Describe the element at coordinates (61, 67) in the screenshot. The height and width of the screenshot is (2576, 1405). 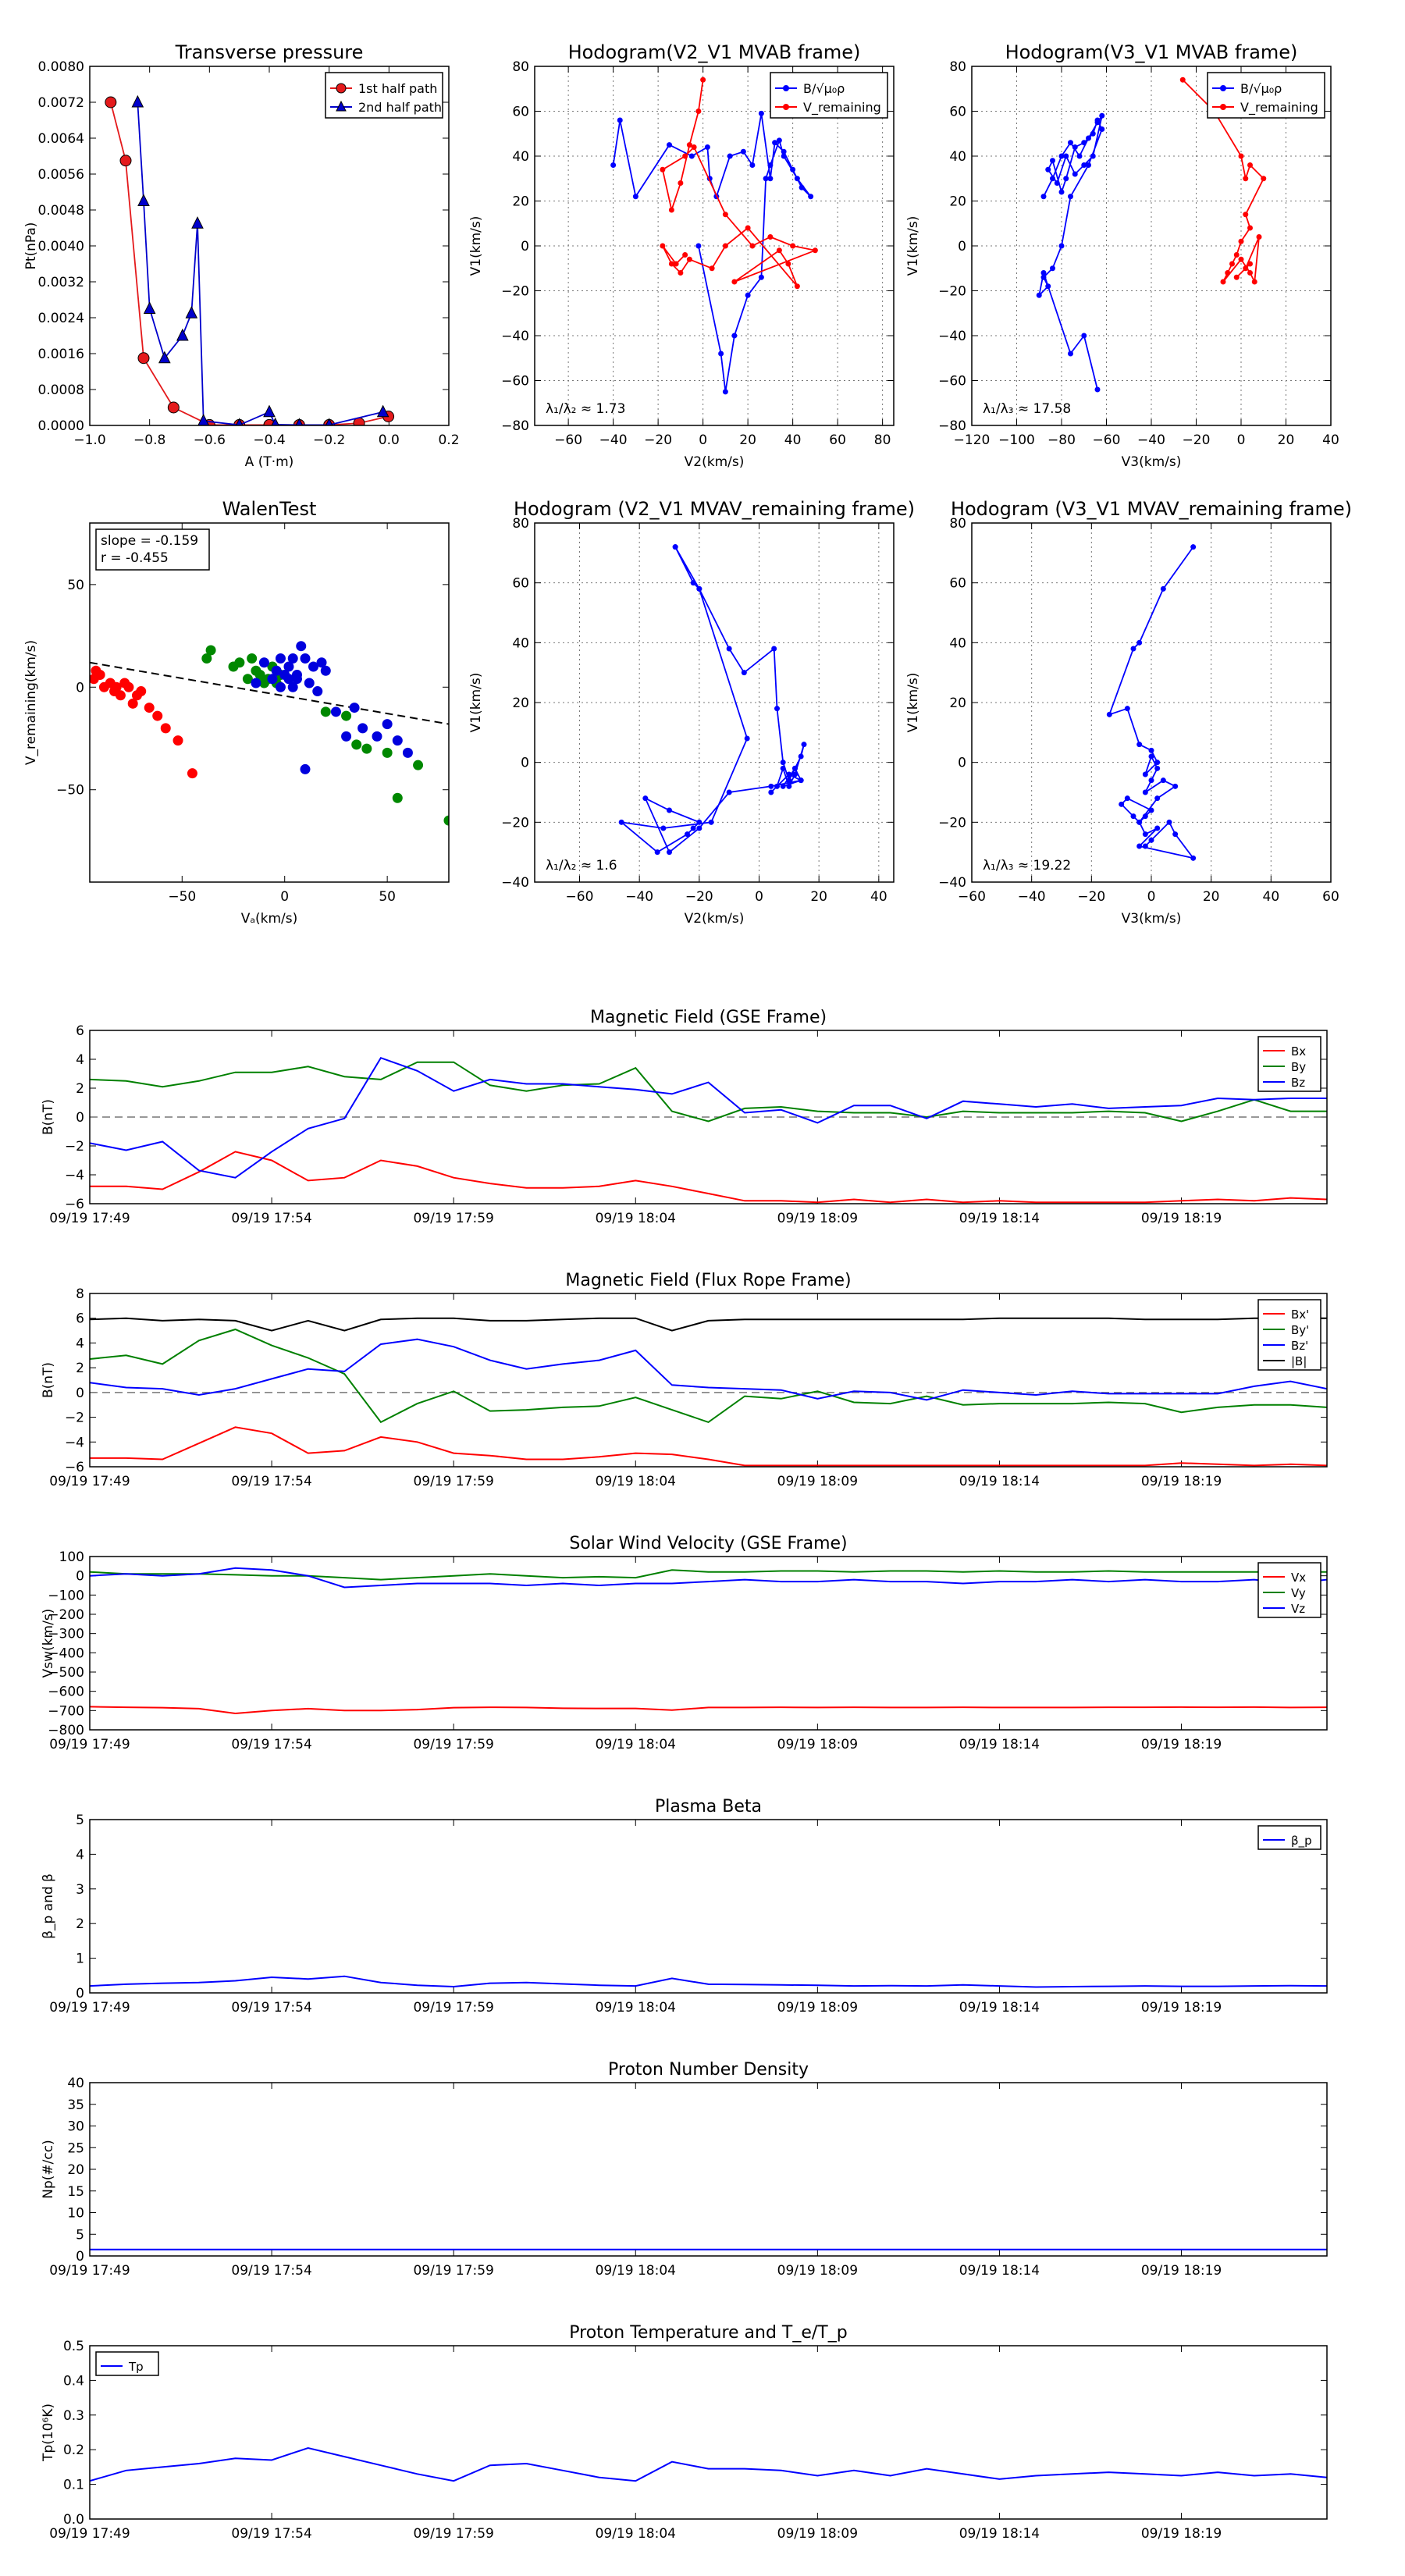
I see `y-tick-label: 0.0080` at that location.